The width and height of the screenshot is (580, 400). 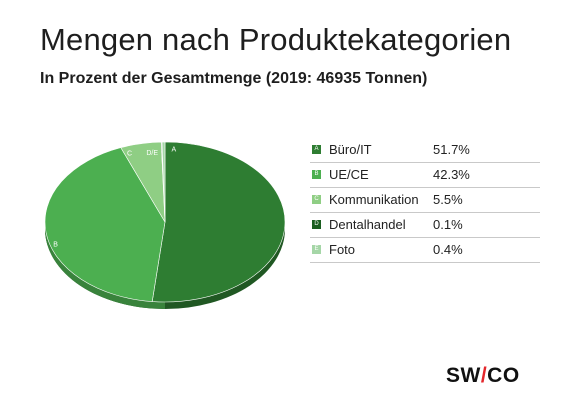 I want to click on legend-value: 0.1%, so click(x=448, y=224).